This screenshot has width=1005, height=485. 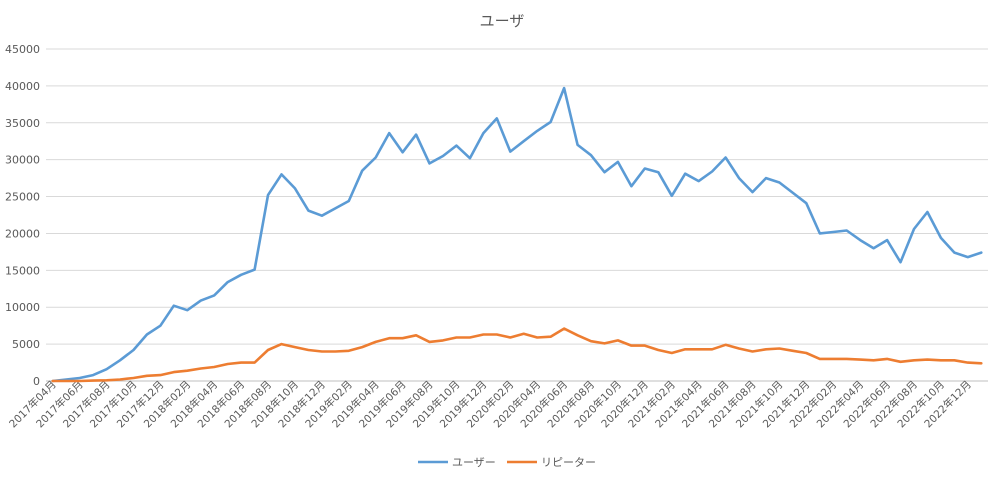 What do you see at coordinates (507, 462) in the screenshot?
I see `legend: ユーザー リピーター` at bounding box center [507, 462].